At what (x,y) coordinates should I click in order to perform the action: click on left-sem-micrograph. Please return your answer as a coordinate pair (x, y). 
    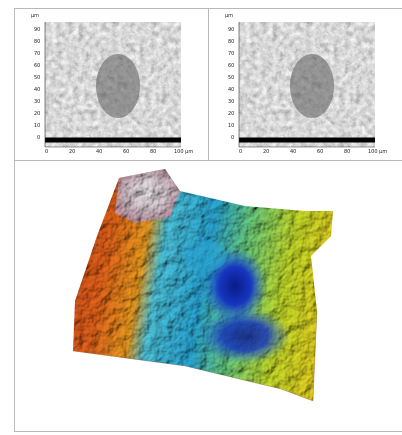
    Looking at the image, I should click on (112, 85).